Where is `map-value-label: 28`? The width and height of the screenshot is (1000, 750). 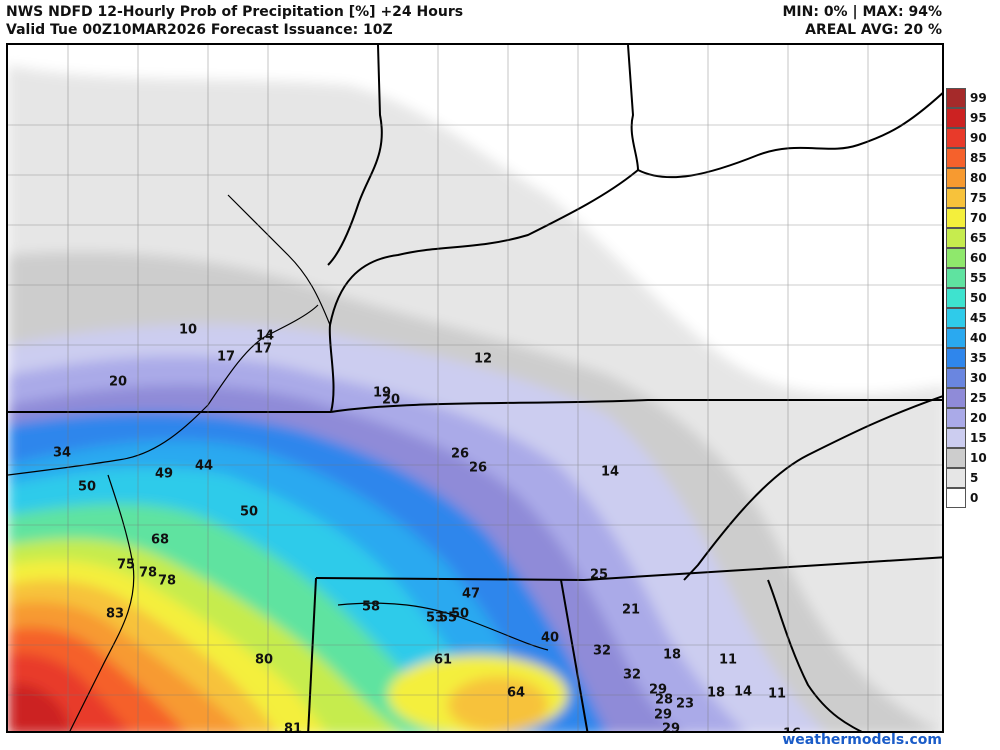
map-value-label: 28 is located at coordinates (664, 700).